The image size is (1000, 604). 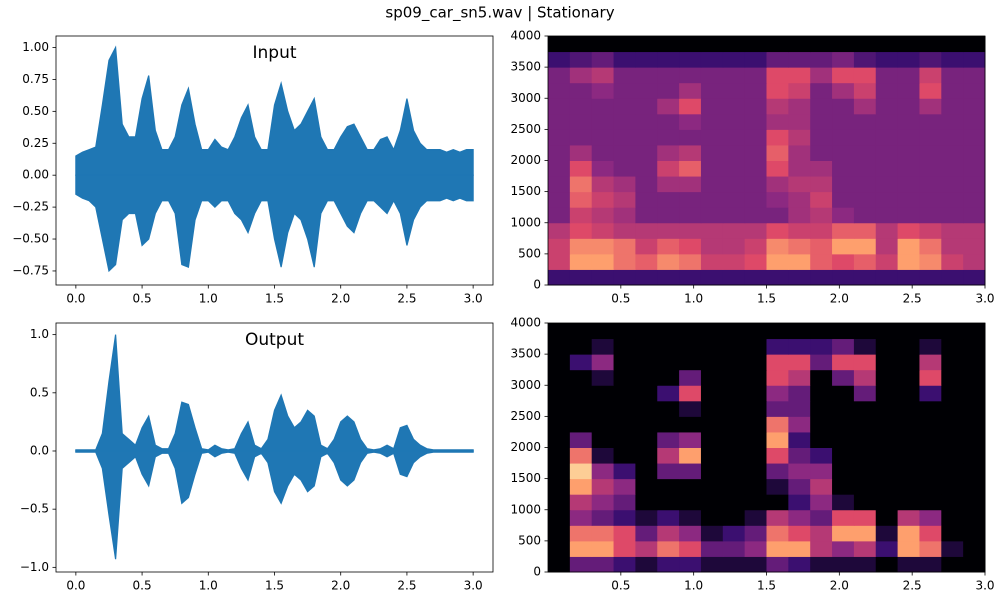 I want to click on x-tick-label: 2.0, so click(x=839, y=586).